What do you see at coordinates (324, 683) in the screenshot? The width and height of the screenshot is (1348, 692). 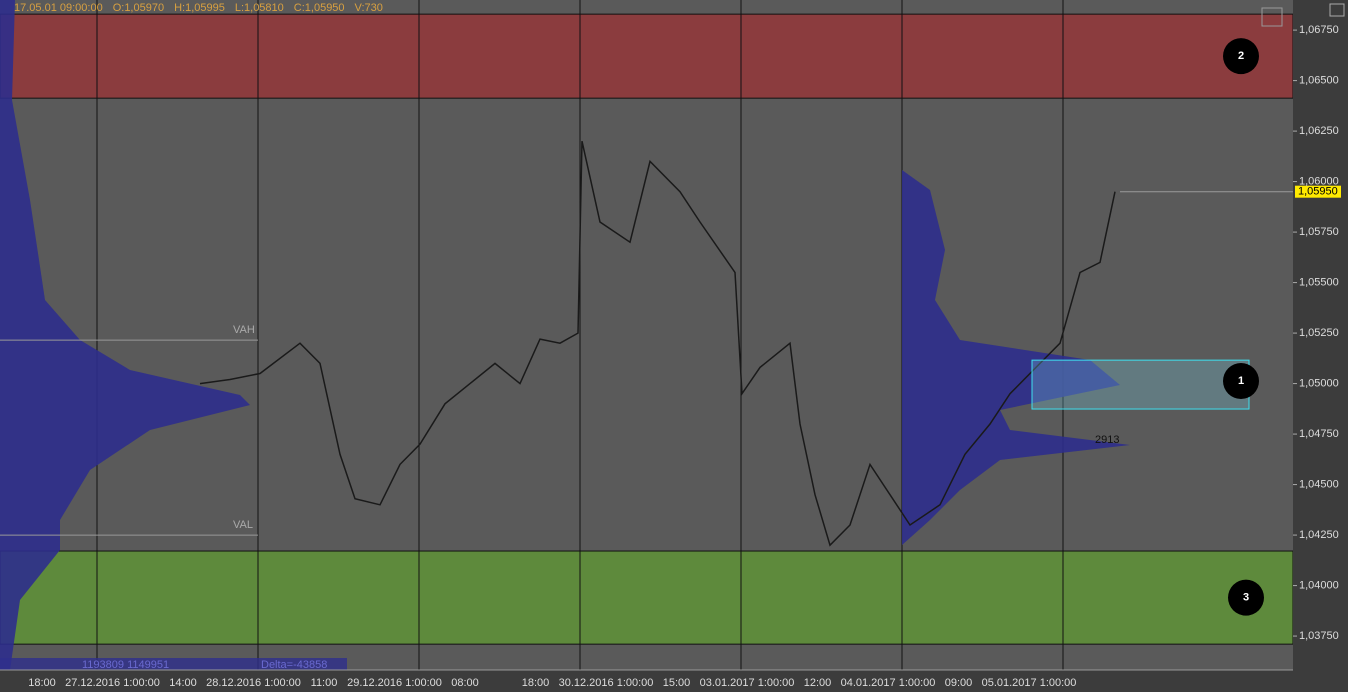 I see `x-tick-label: 11:00` at bounding box center [324, 683].